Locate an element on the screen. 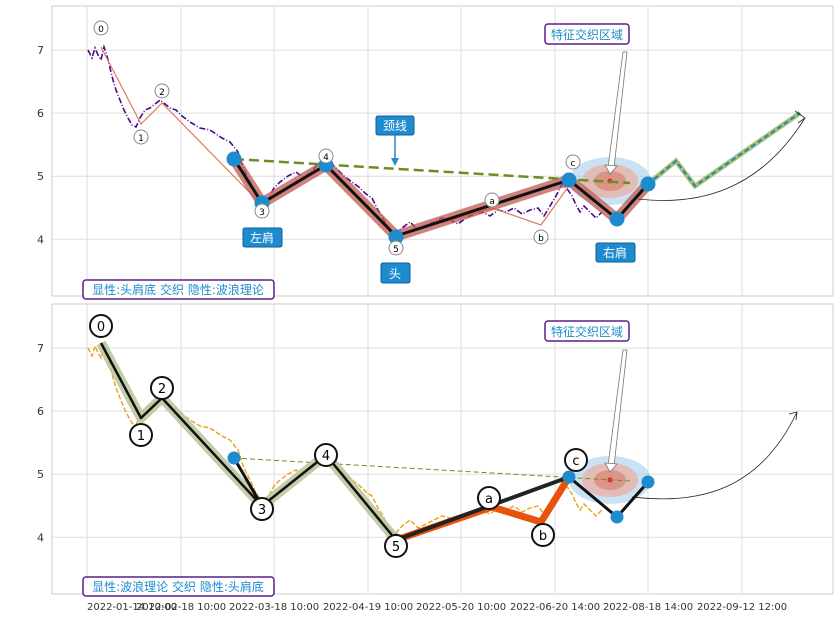 The image size is (839, 617). bottom-wave-label-0: 0 is located at coordinates (101, 326).